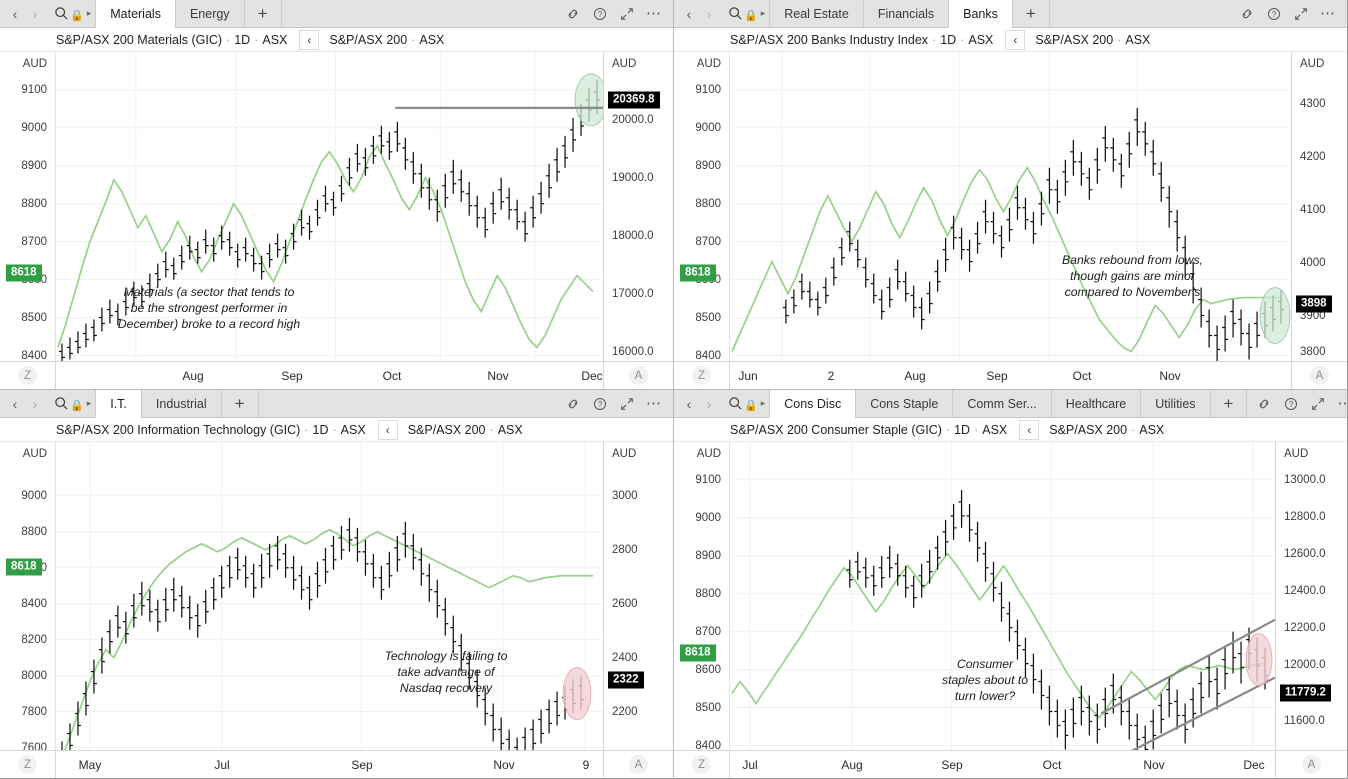 Image resolution: width=1348 pixels, height=779 pixels. Describe the element at coordinates (816, 13) in the screenshot. I see `tab-real-estate: Real Estate` at that location.